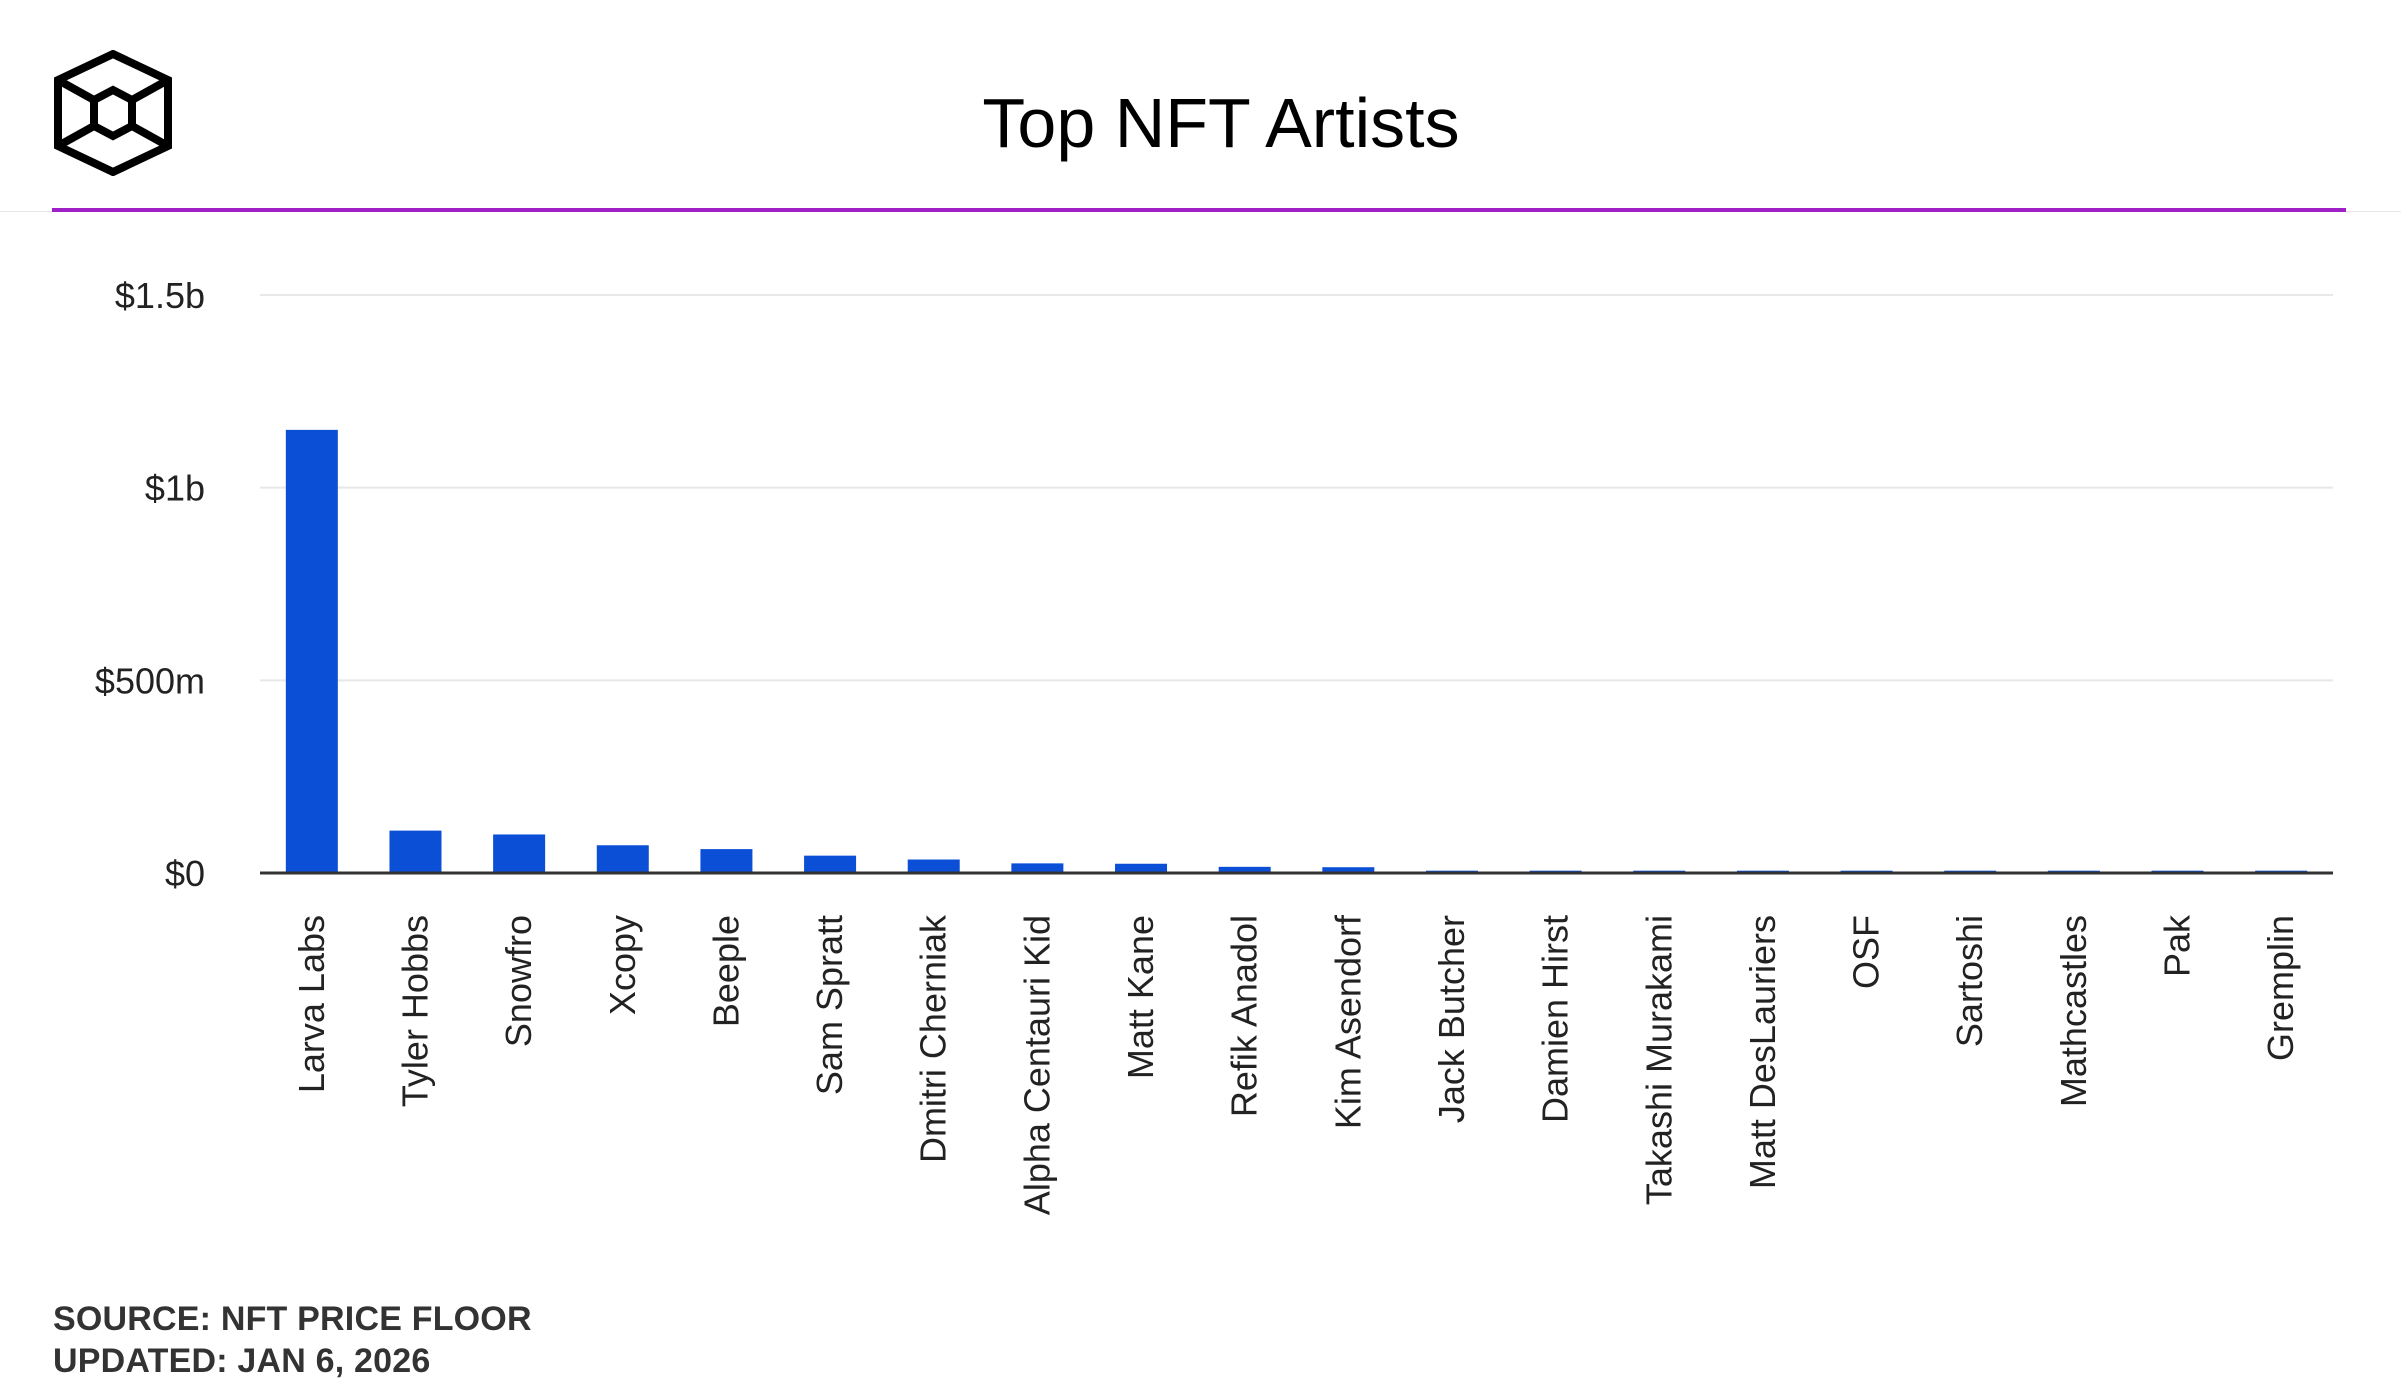 The image size is (2401, 1400). Describe the element at coordinates (622, 965) in the screenshot. I see `x-tick-label: Xcopy` at that location.